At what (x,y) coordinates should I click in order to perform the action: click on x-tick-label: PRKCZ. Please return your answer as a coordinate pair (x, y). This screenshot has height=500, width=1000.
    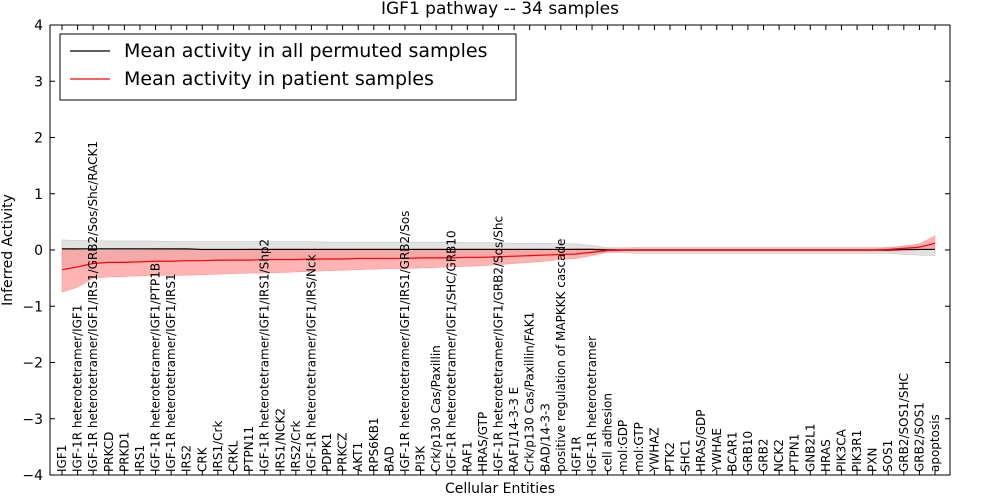
    Looking at the image, I should click on (343, 452).